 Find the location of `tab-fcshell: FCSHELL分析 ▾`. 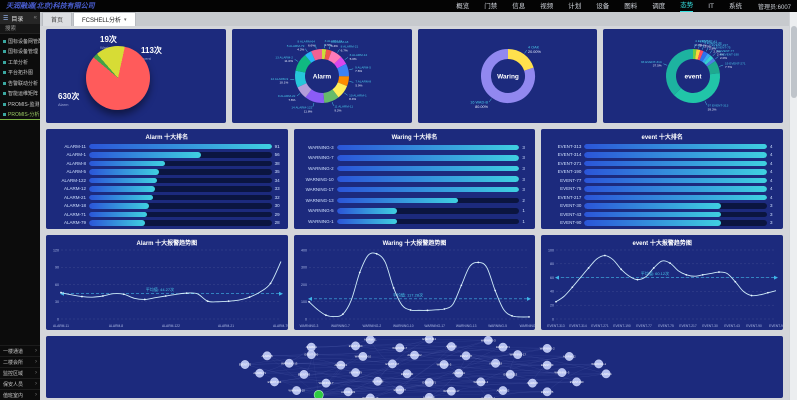

tab-fcshell: FCSHELL分析 ▾ is located at coordinates (104, 19).